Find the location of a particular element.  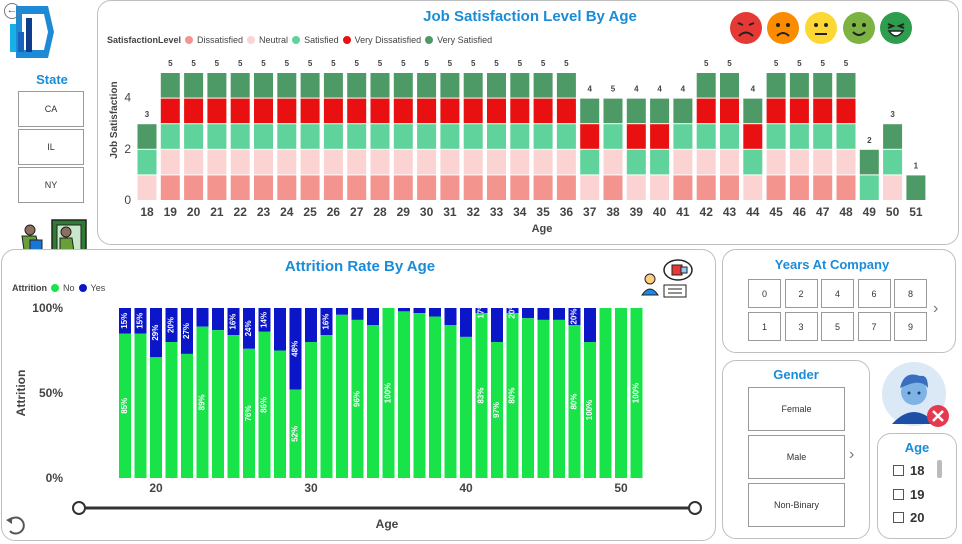

undo-icon is located at coordinates (15, 525).